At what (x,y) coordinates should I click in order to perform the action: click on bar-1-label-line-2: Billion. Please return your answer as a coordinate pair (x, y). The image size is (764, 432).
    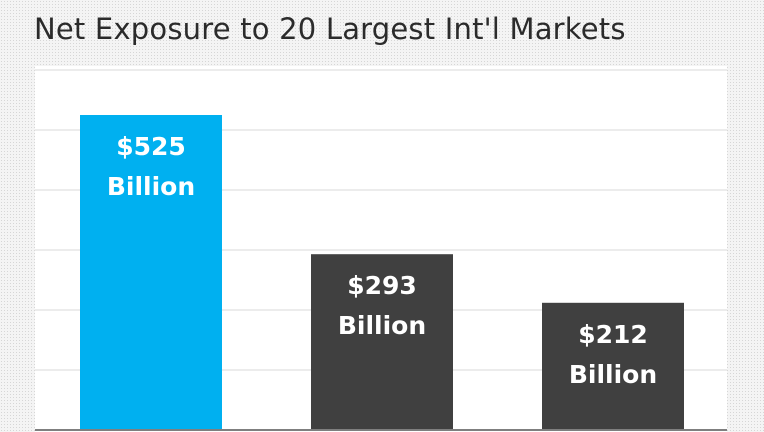
    Looking at the image, I should click on (151, 186).